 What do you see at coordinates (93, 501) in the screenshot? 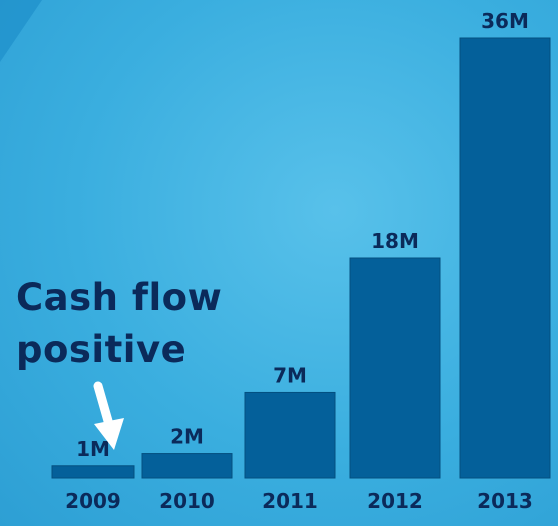
I see `tick-label-2009: 2009` at bounding box center [93, 501].